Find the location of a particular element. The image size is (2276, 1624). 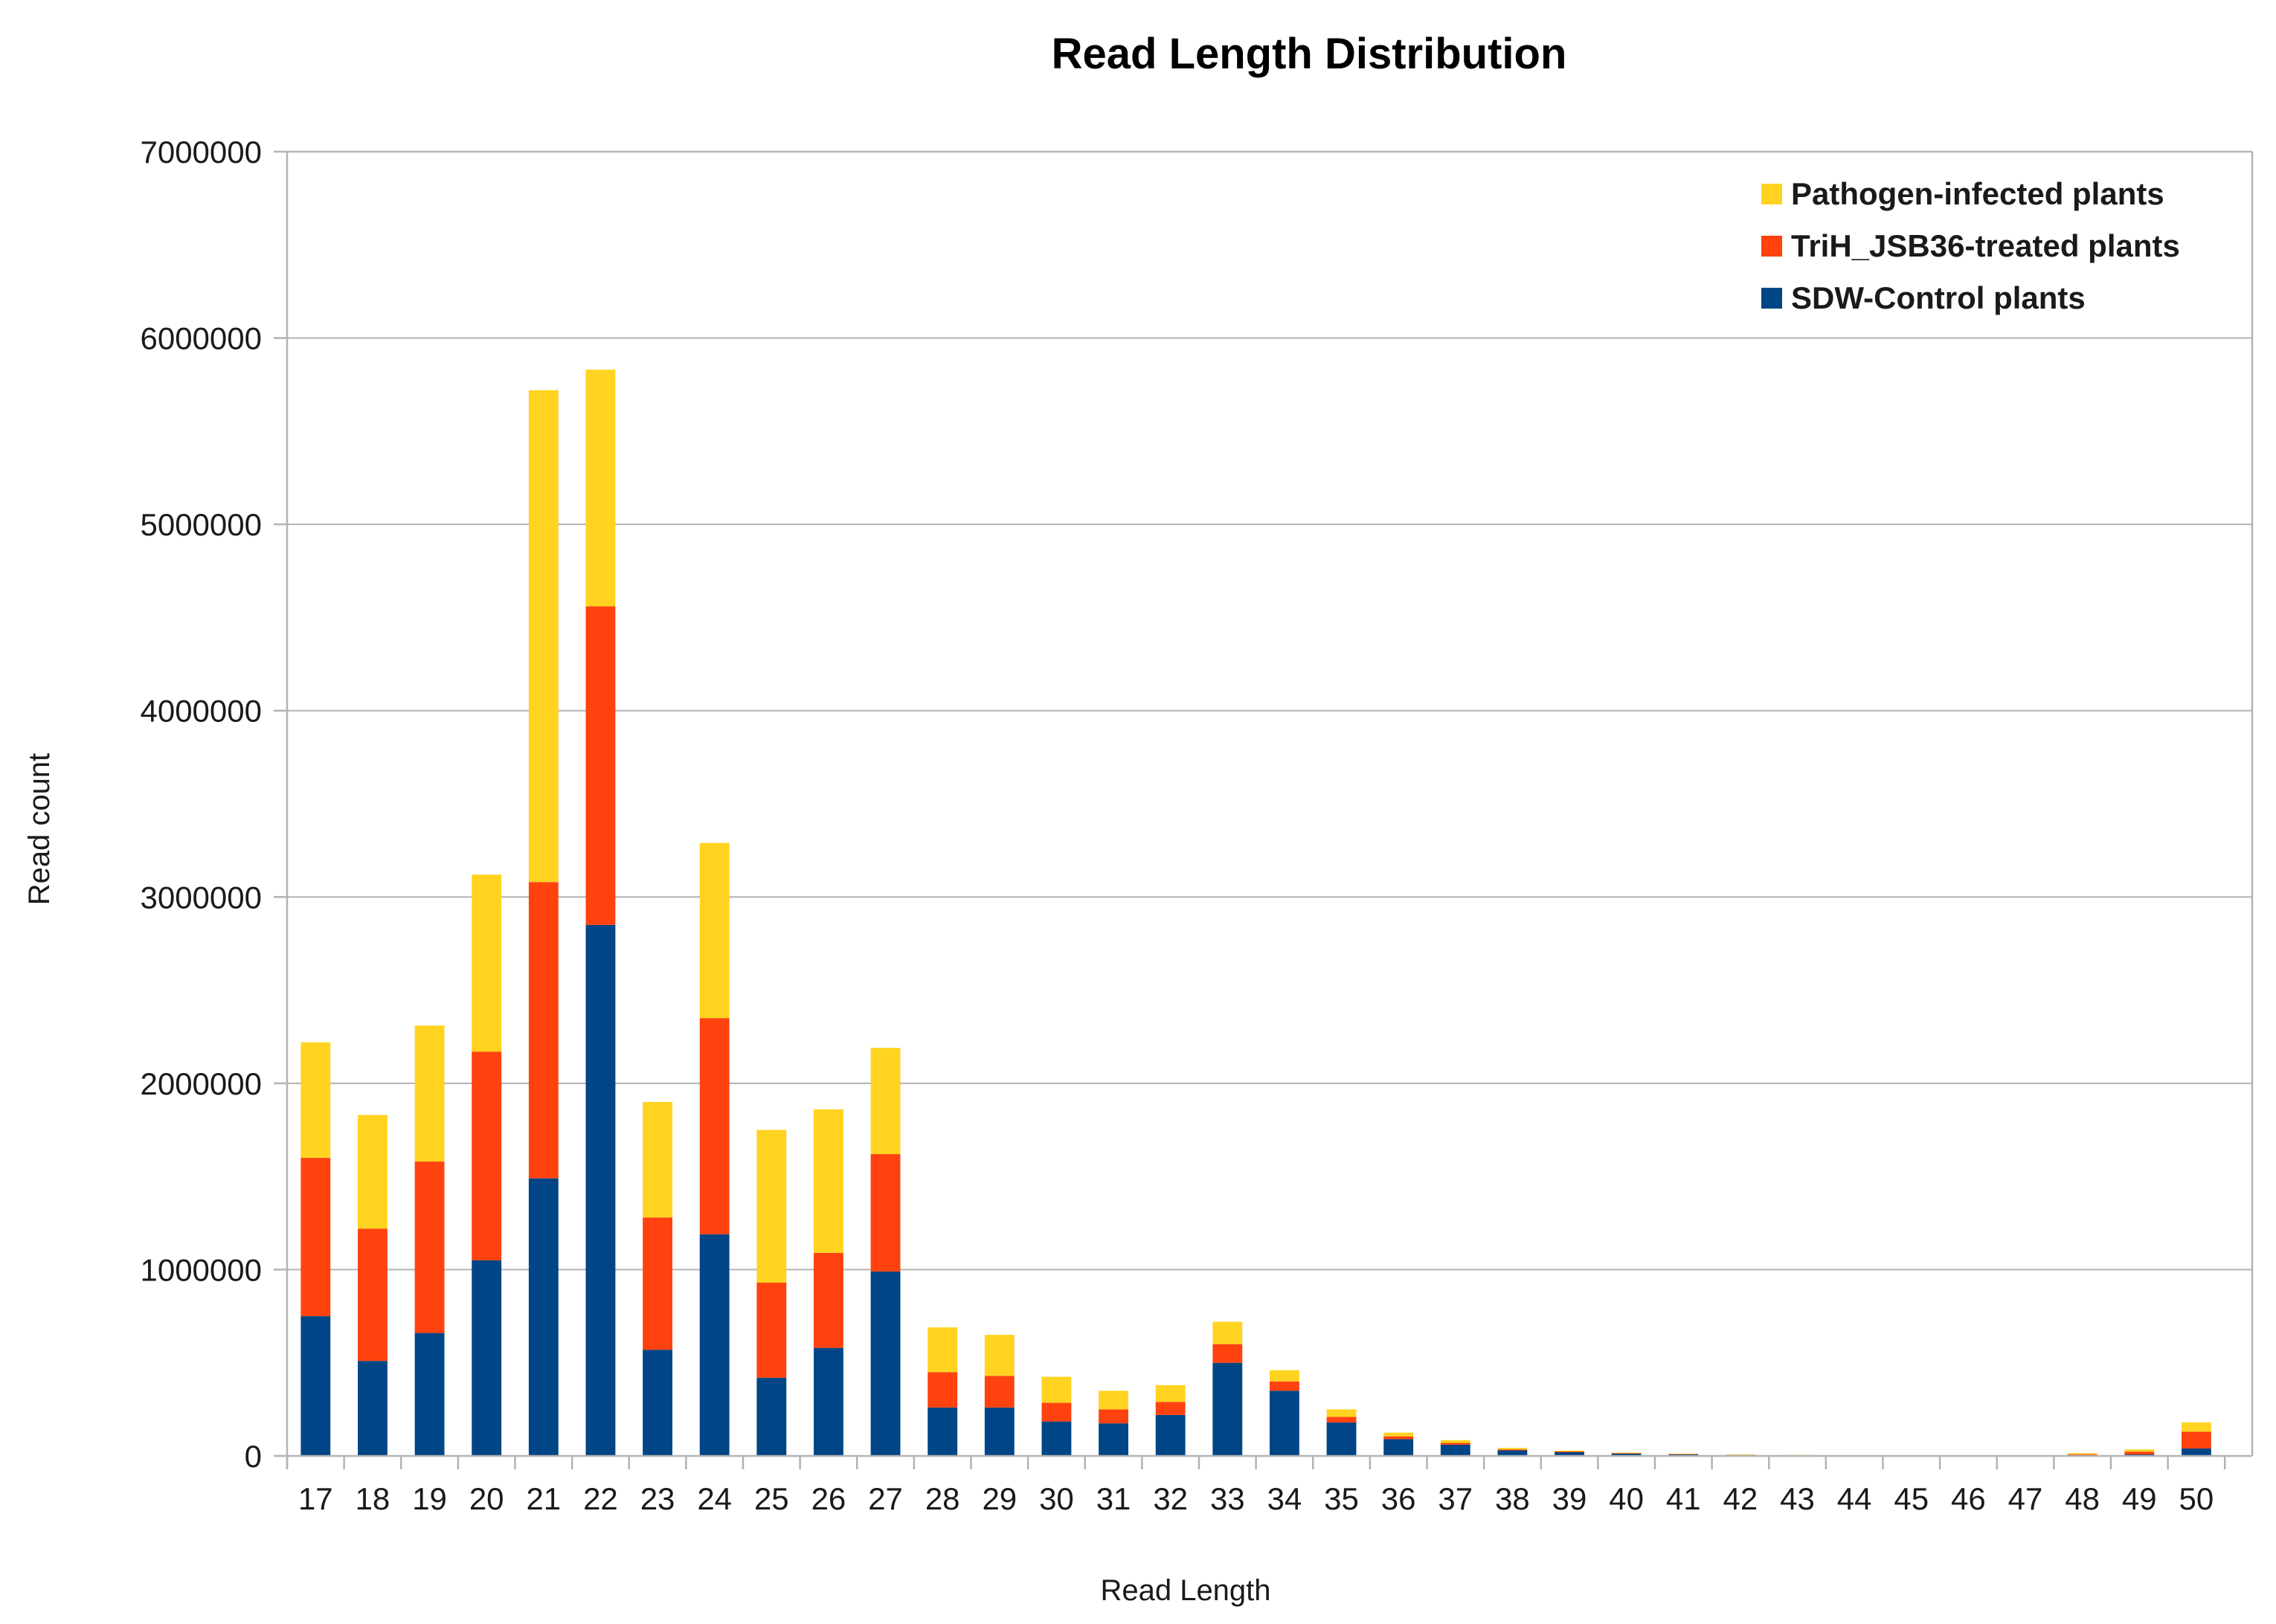

y-tick-label: 1000000 is located at coordinates (201, 1269).